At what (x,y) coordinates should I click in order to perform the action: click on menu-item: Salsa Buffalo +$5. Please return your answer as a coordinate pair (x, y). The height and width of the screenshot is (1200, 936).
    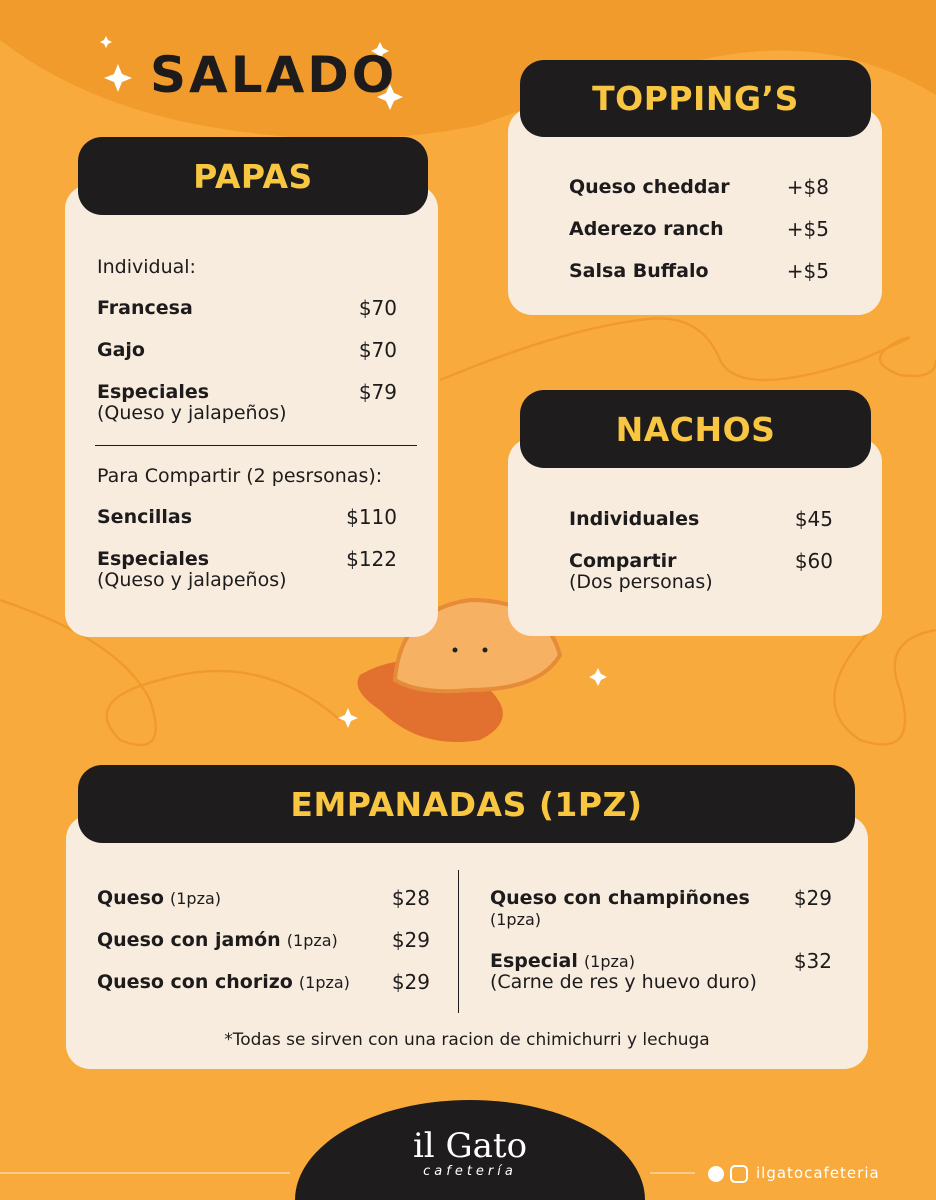
    Looking at the image, I should click on (699, 271).